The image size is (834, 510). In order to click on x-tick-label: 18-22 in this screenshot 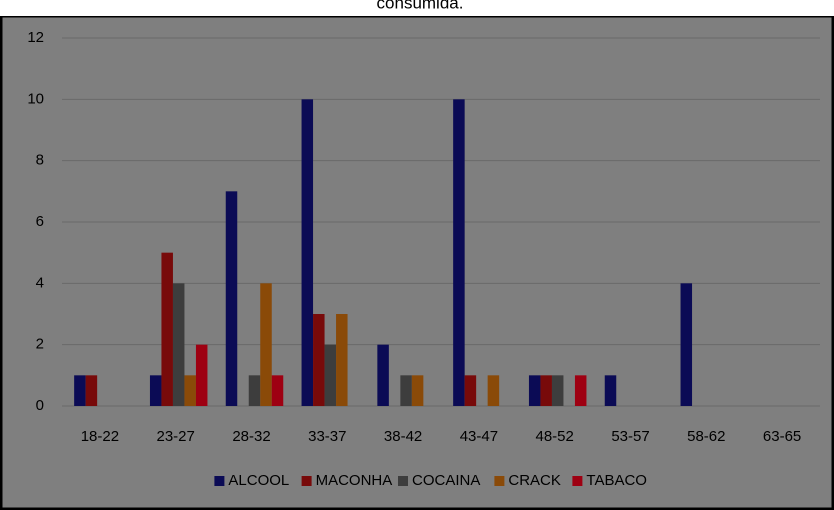, I will do `click(100, 436)`.